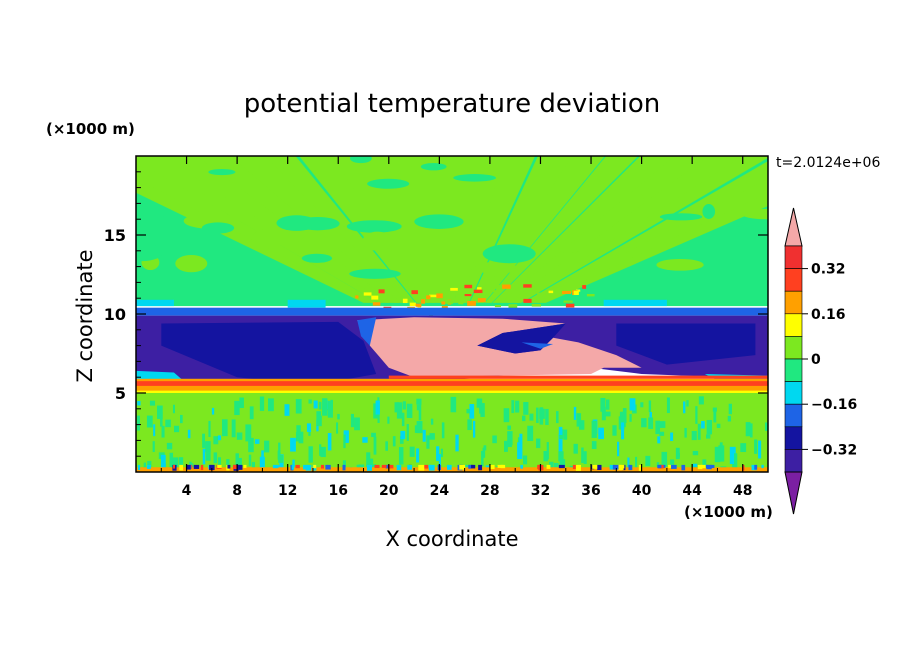 The height and width of the screenshot is (654, 904). What do you see at coordinates (115, 235) in the screenshot?
I see `y-tick-label: 15` at bounding box center [115, 235].